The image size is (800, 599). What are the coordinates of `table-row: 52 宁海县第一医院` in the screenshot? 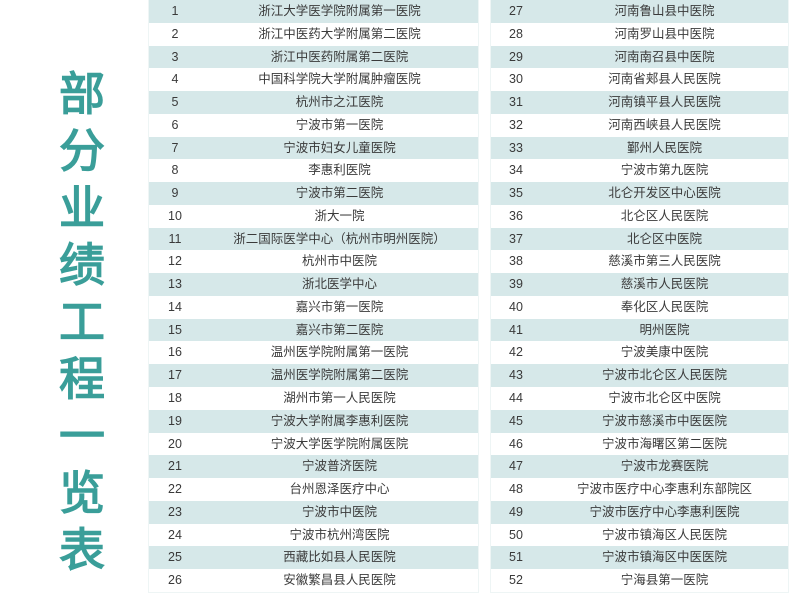 It's located at (639, 581).